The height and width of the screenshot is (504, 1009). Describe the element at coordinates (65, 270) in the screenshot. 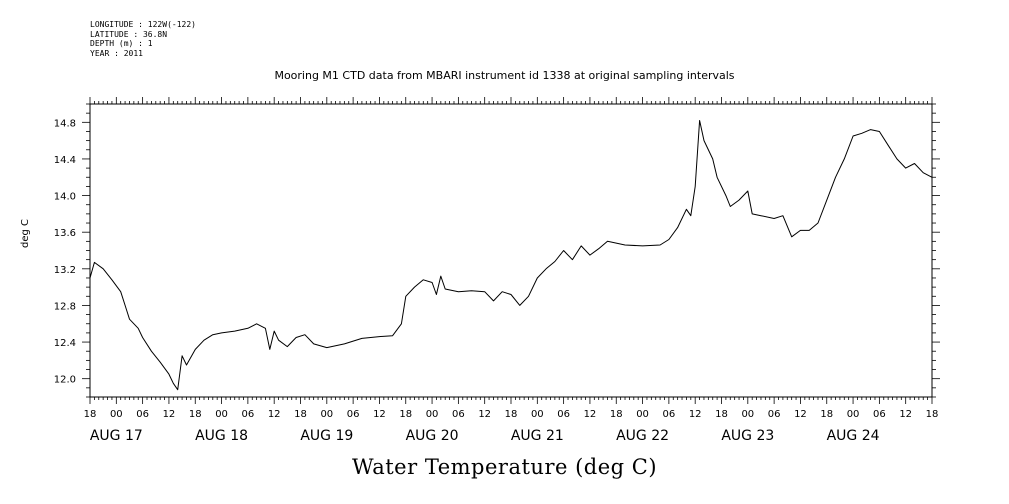

I see `y-tick-label: 13.2` at that location.